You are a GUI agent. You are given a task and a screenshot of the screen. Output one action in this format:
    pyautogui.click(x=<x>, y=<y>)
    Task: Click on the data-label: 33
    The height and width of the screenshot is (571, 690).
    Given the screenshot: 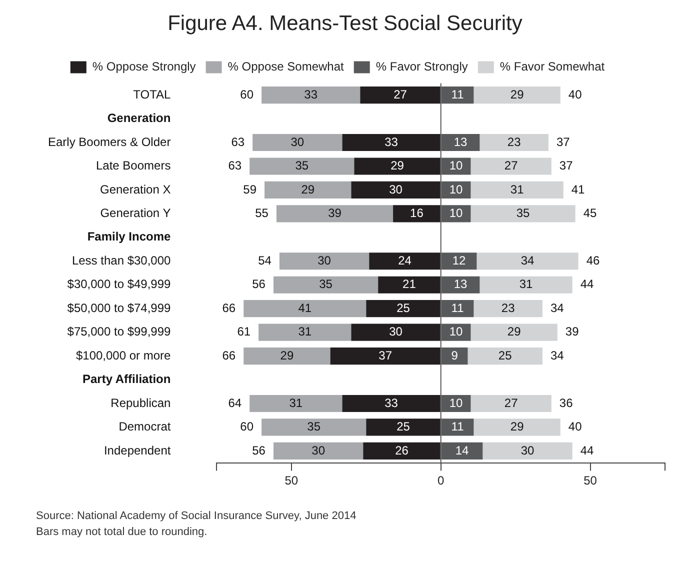 What is the action you would take?
    pyautogui.click(x=391, y=403)
    